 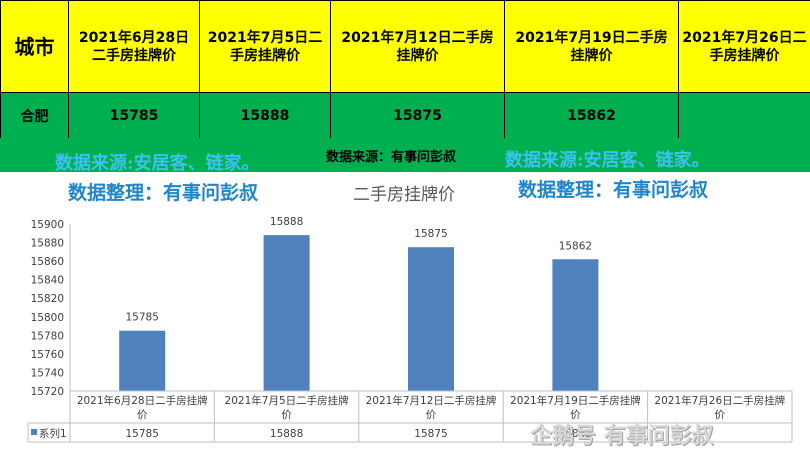 I want to click on data-label: 15875, so click(x=430, y=234).